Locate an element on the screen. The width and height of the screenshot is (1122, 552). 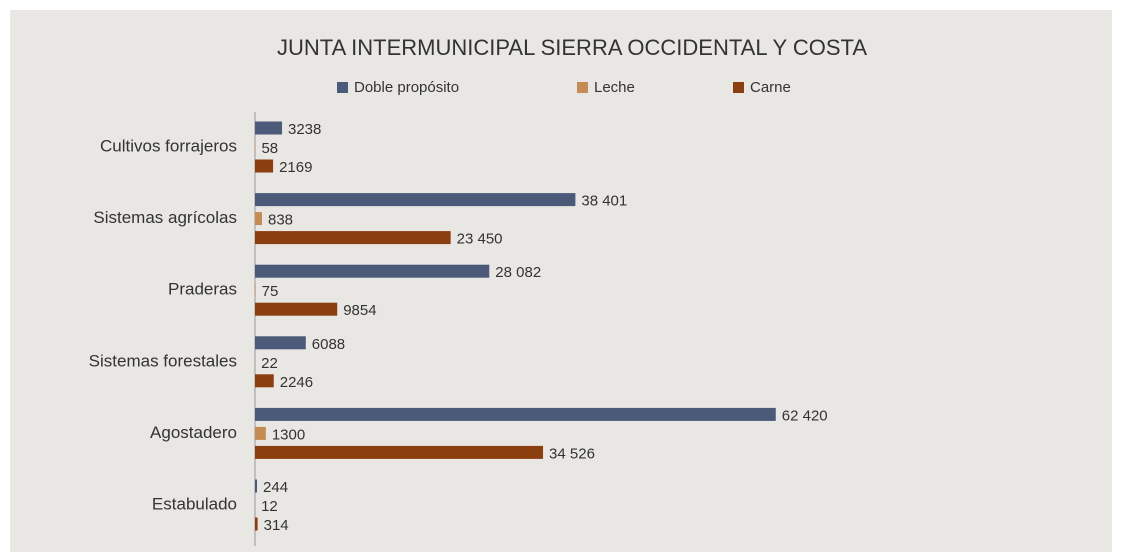
data-label: 62 420 is located at coordinates (805, 415).